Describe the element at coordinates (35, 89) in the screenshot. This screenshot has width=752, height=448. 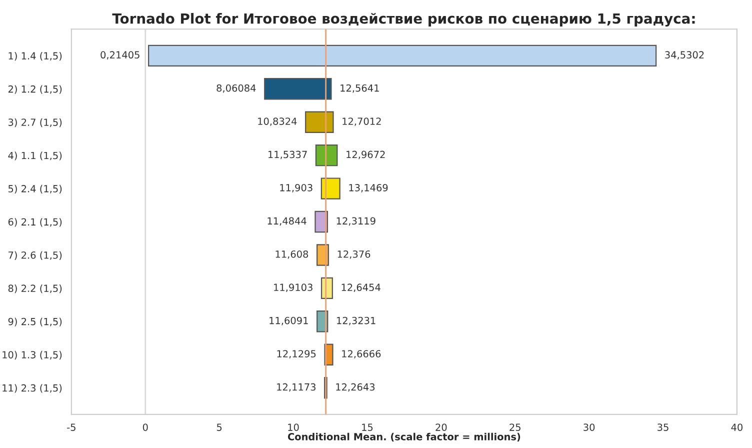
I see `y-tick-label: 2) 1.2 (1,5)` at that location.